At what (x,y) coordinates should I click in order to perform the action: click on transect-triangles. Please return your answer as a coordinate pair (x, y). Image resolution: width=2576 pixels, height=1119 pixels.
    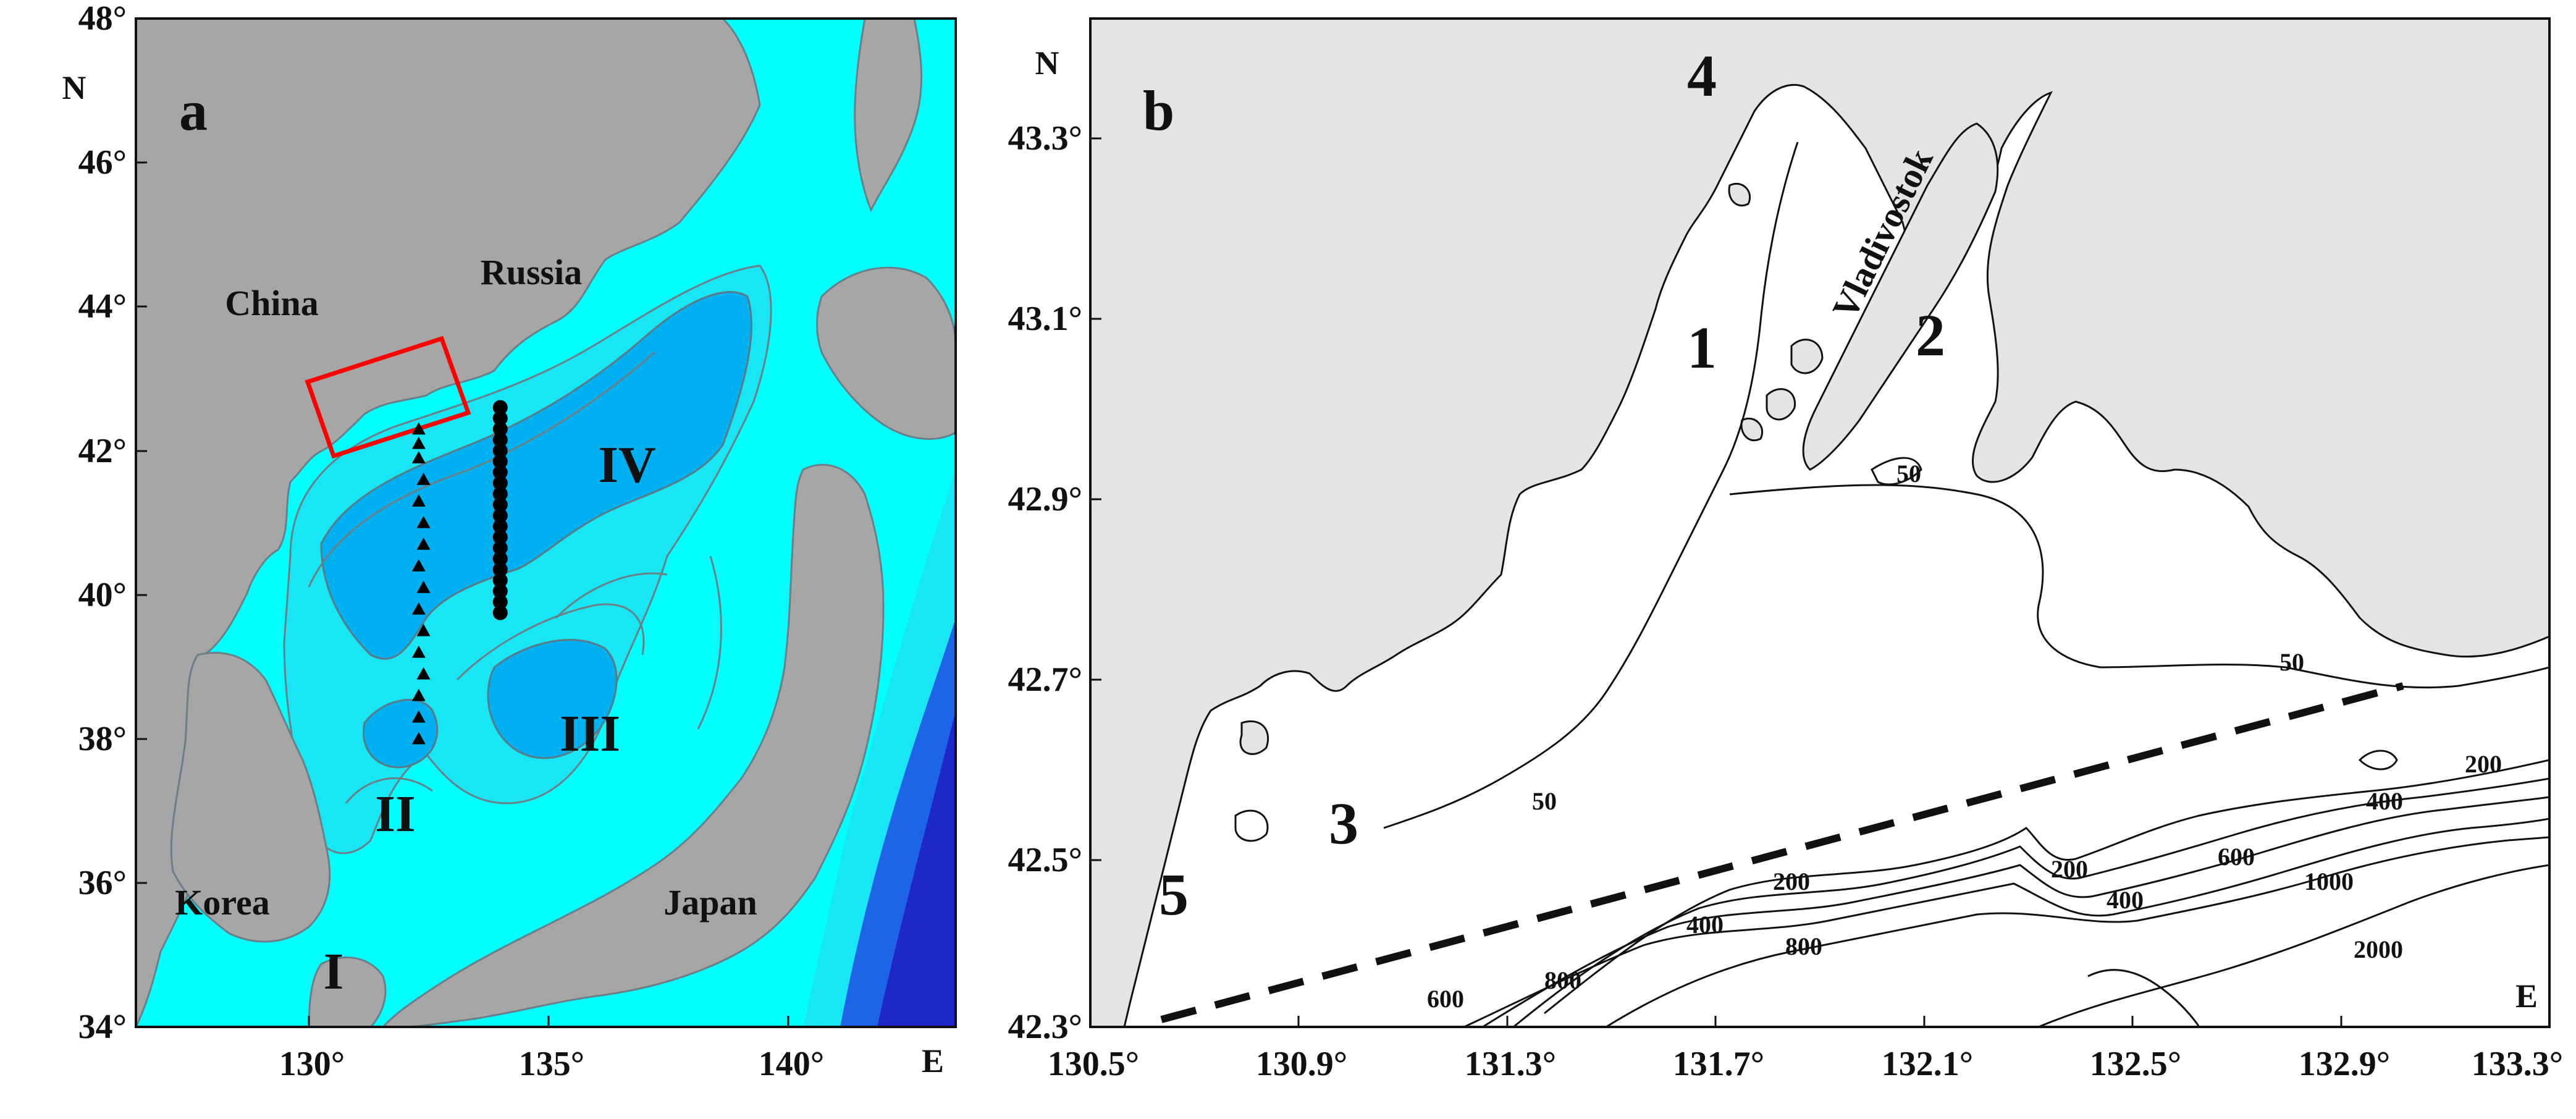
    Looking at the image, I should click on (421, 583).